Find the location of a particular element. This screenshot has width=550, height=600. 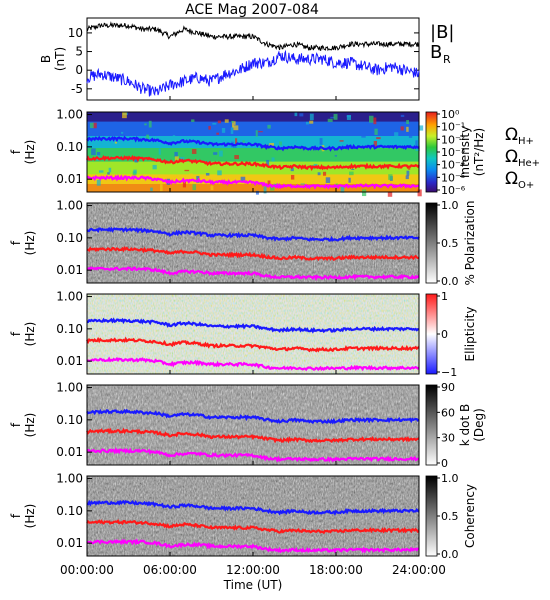

xtick-label: 06:00:00 is located at coordinates (170, 570).